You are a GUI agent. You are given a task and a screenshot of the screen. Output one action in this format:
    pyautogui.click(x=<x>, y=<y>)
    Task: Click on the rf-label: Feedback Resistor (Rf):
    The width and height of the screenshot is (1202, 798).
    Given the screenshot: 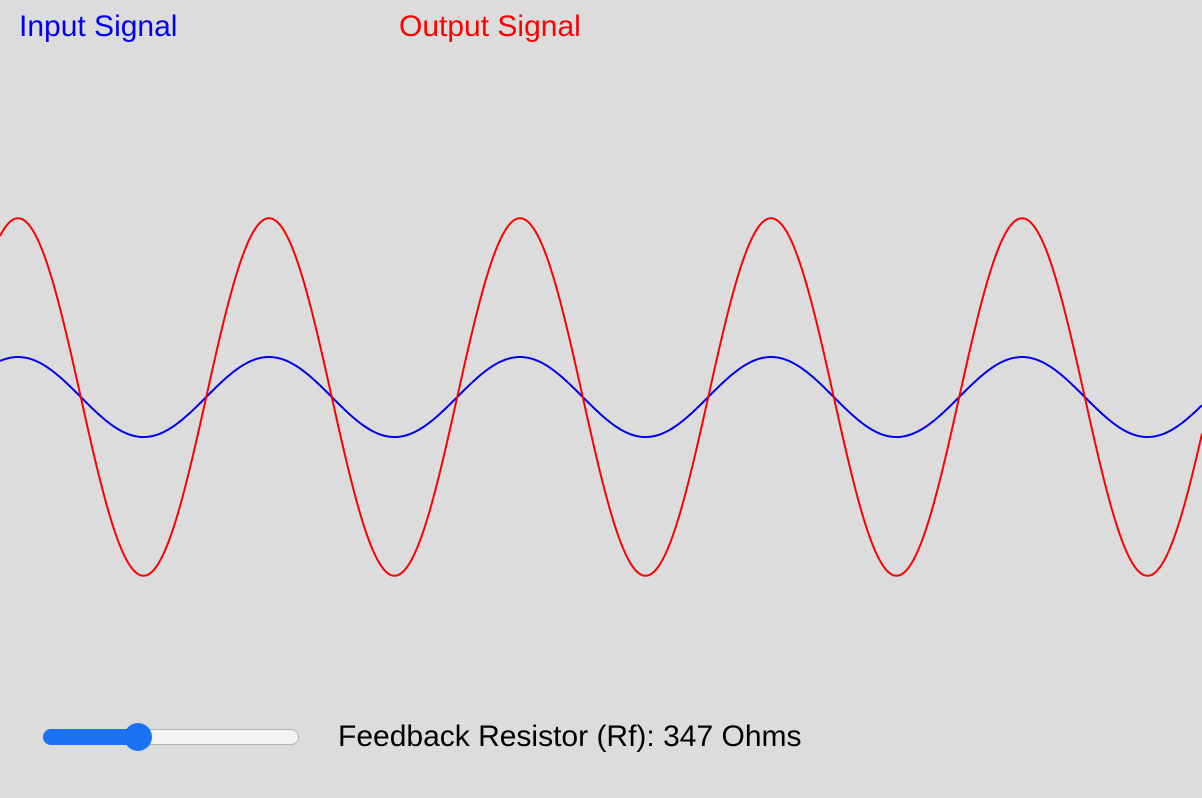 What is the action you would take?
    pyautogui.click(x=496, y=736)
    